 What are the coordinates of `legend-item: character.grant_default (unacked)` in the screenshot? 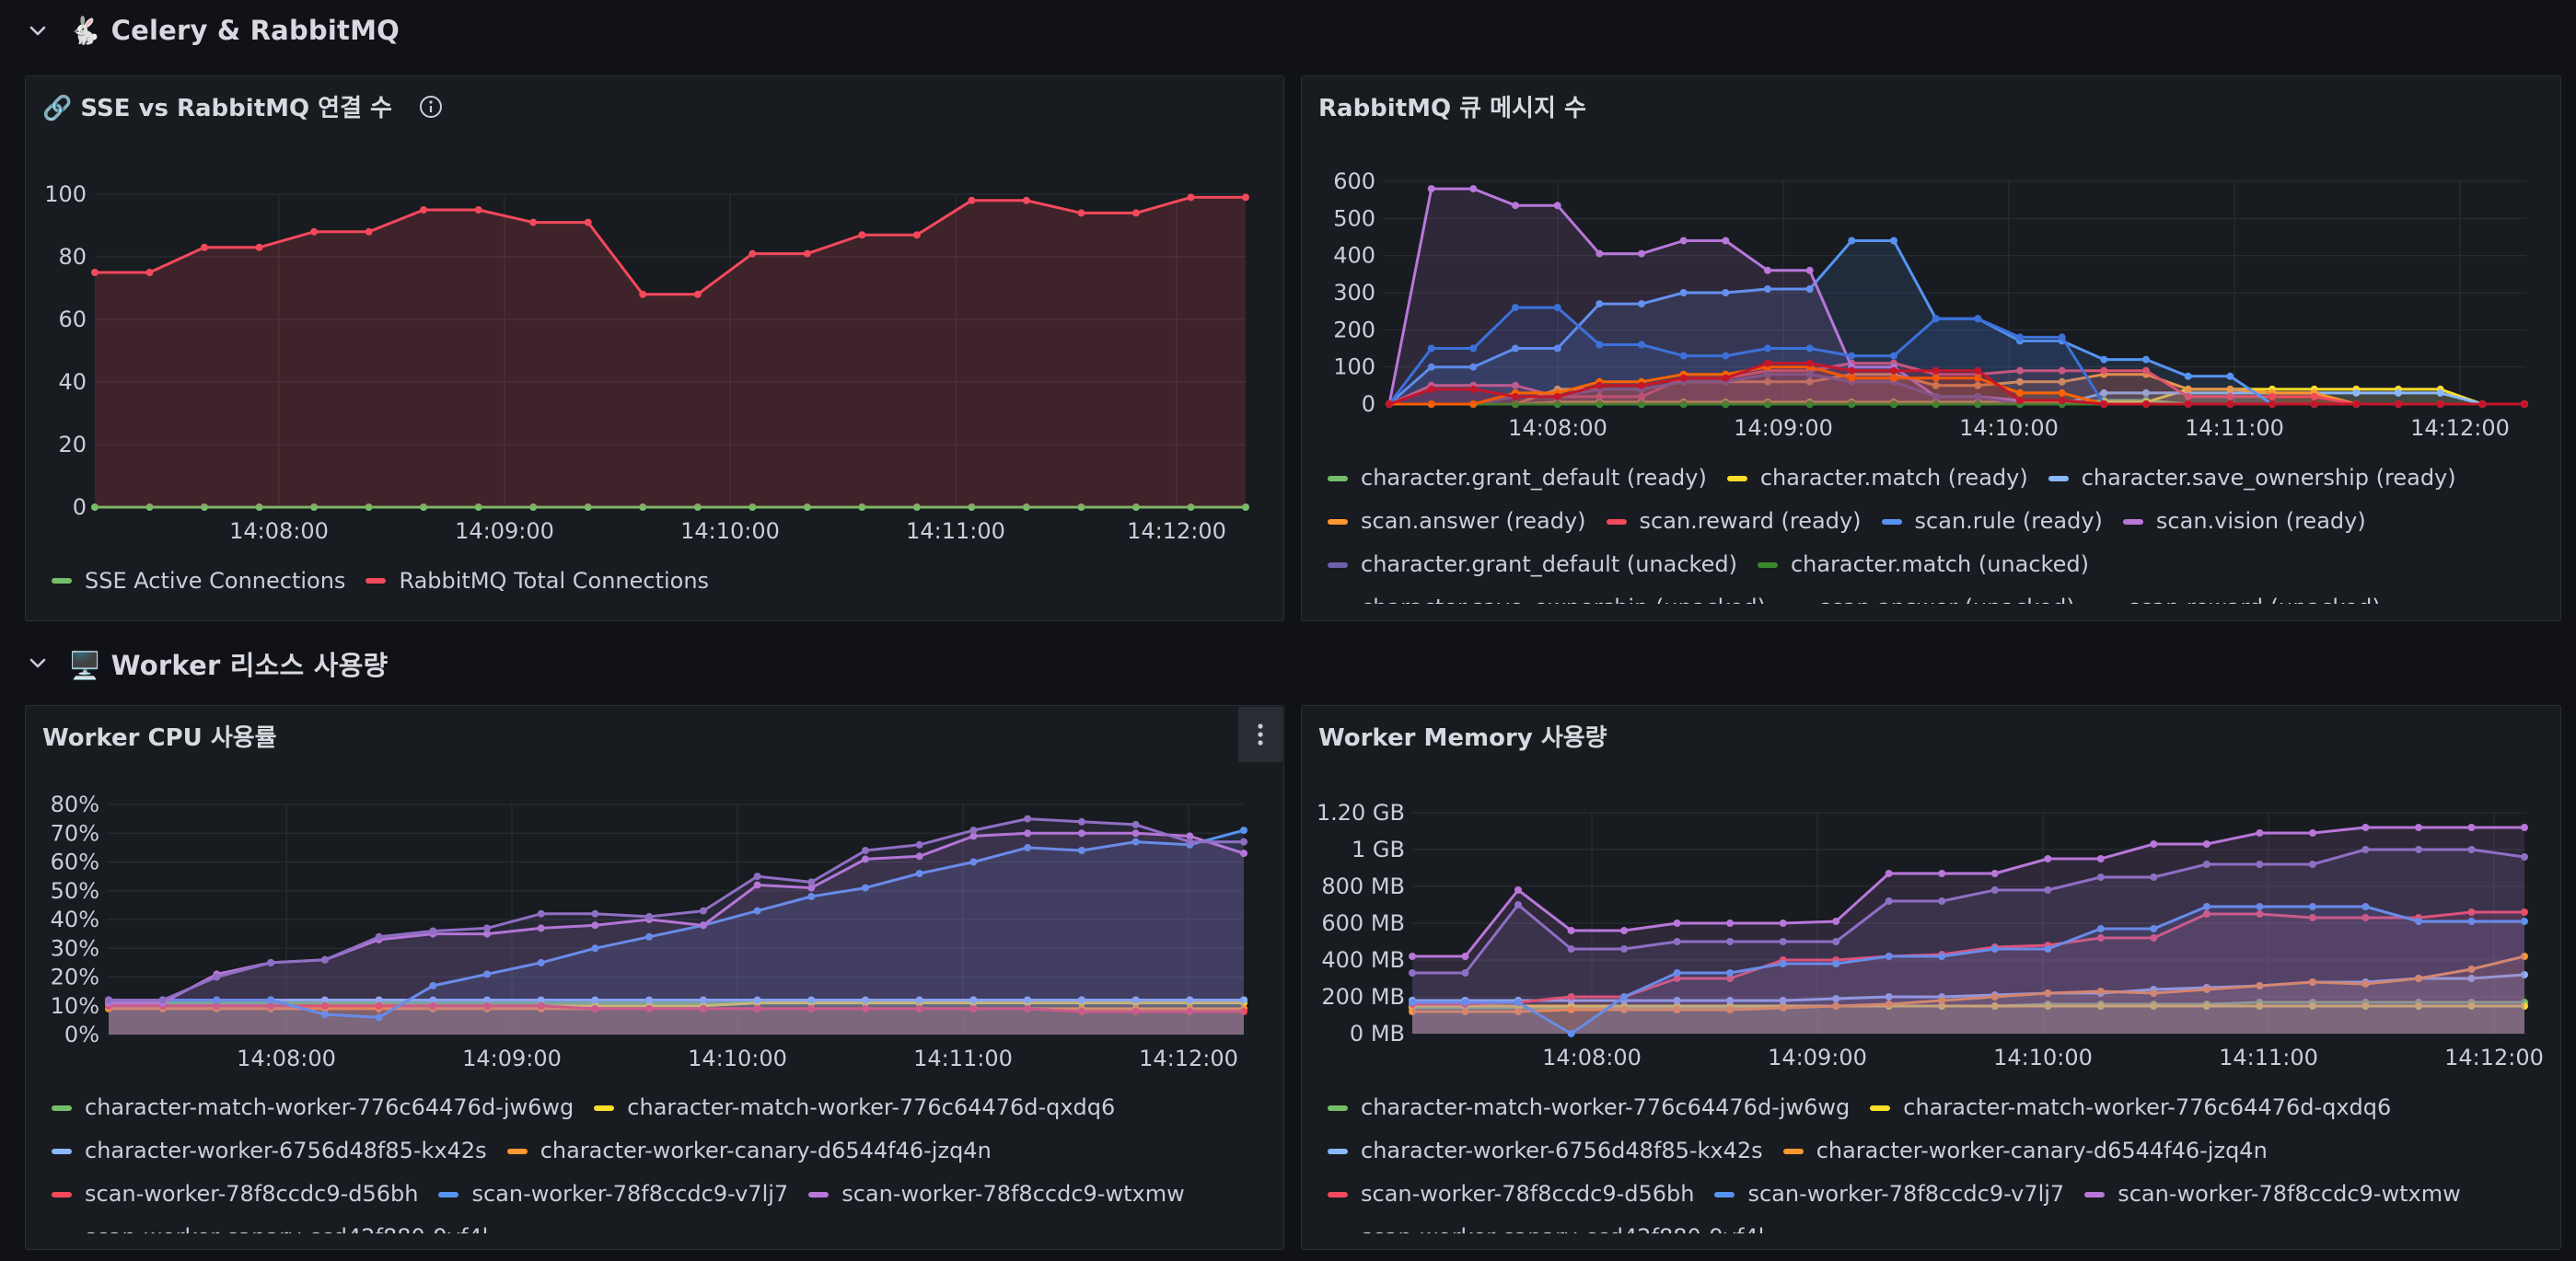 It's located at (1532, 564).